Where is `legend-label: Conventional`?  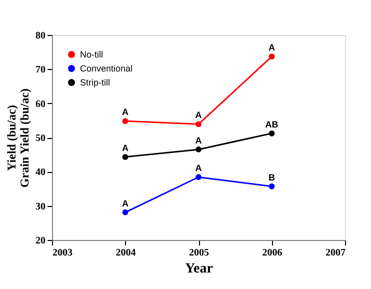 legend-label: Conventional is located at coordinates (106, 69).